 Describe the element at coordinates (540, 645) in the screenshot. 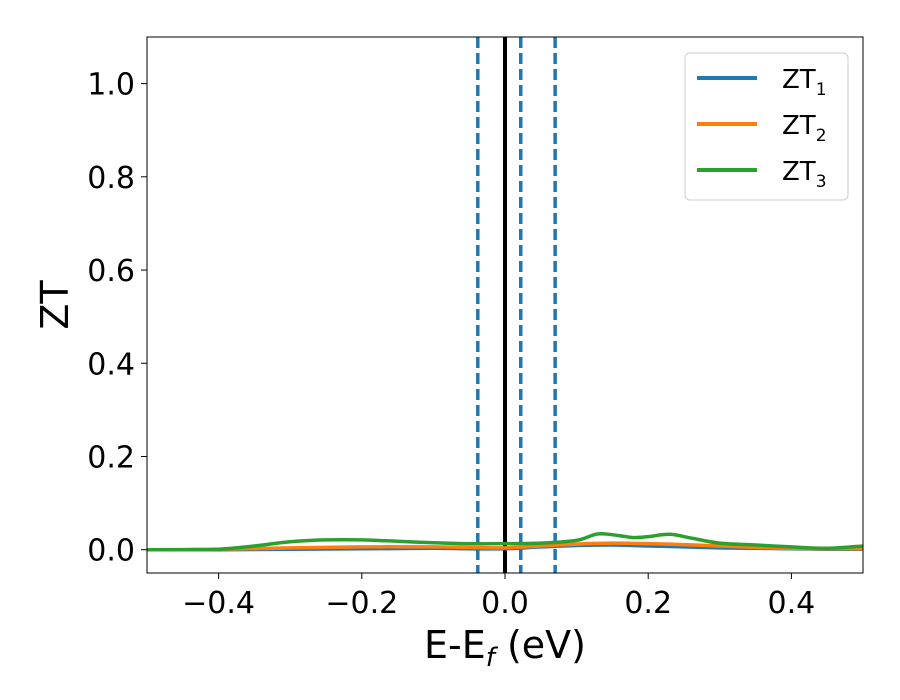

I see `x-axis-title-unit: (eV)` at that location.